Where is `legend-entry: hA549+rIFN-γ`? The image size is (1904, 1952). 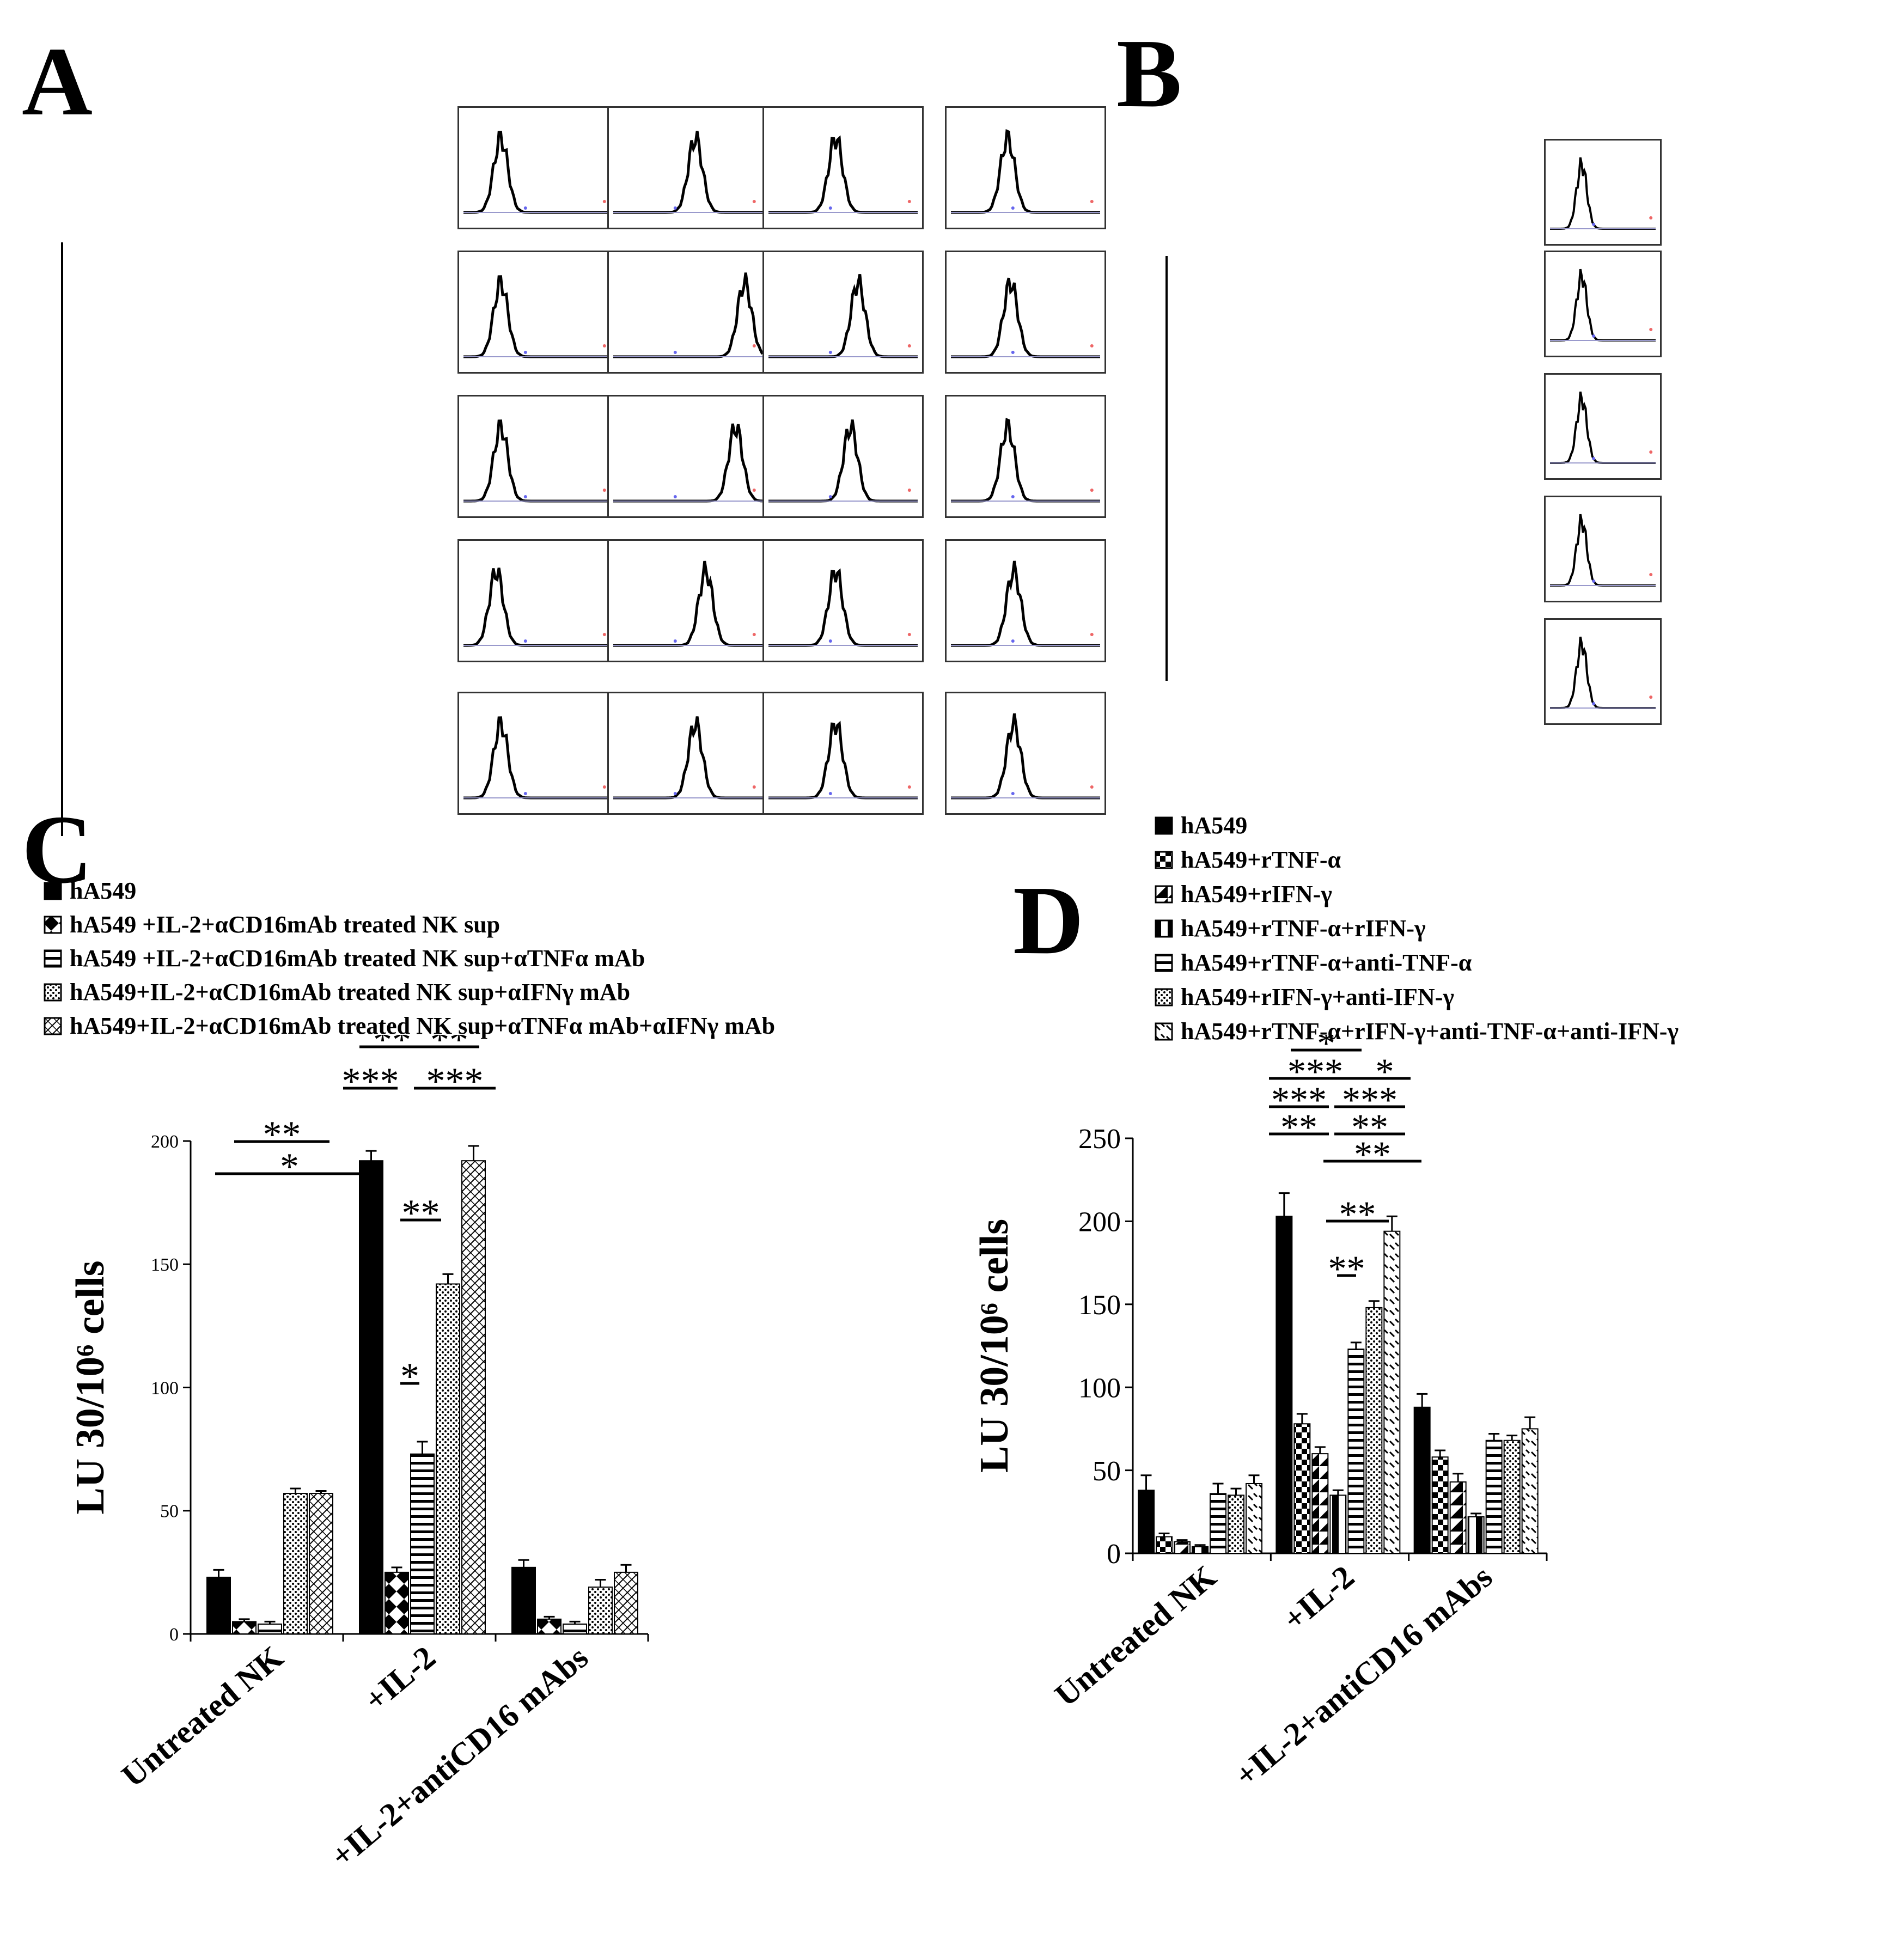
legend-entry: hA549+rIFN-γ is located at coordinates (1243, 894).